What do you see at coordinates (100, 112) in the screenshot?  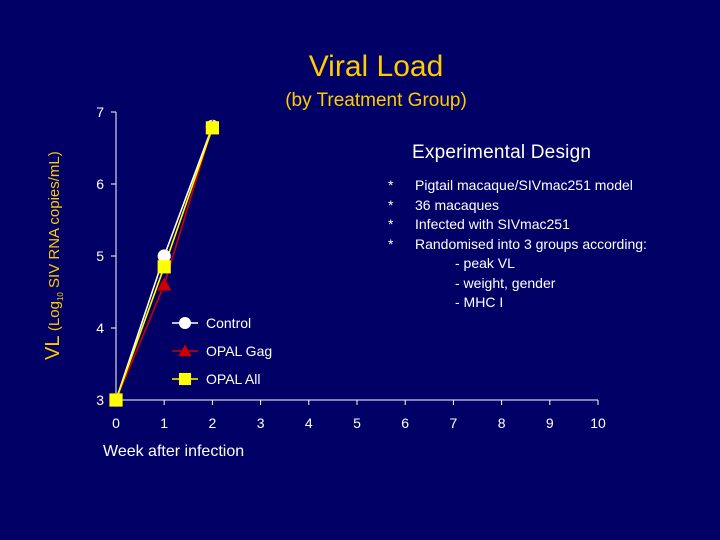 I see `y-tick-label: 7` at bounding box center [100, 112].